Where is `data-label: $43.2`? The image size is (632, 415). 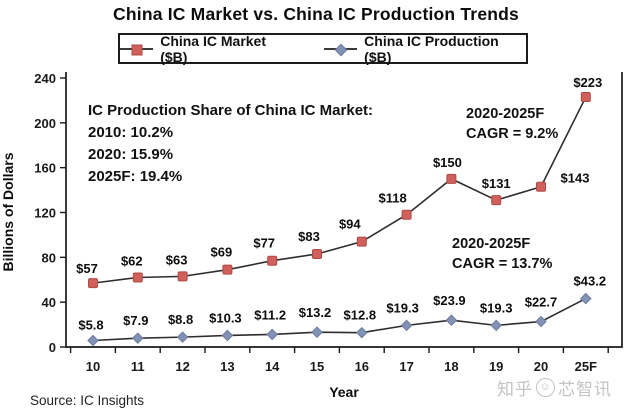
data-label: $43.2 is located at coordinates (590, 281).